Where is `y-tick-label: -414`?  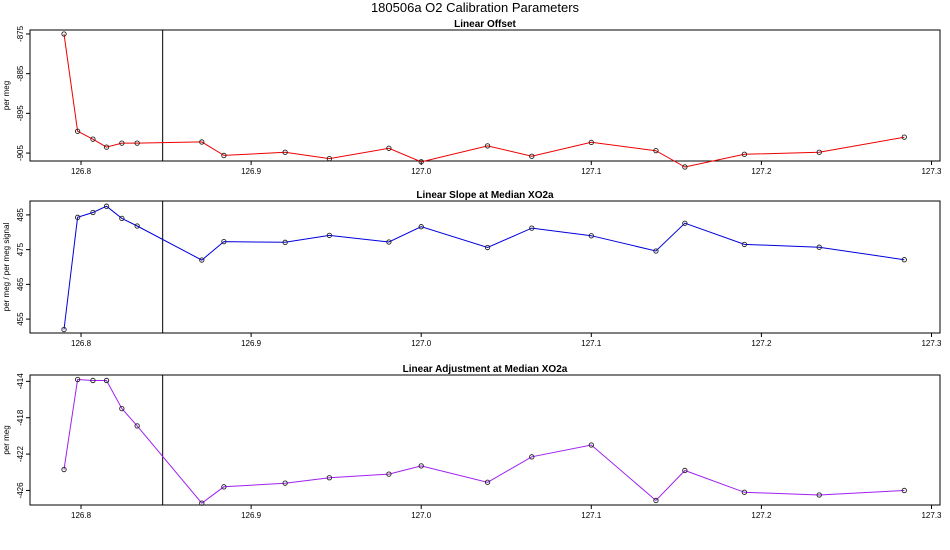 y-tick-label: -414 is located at coordinates (20, 381).